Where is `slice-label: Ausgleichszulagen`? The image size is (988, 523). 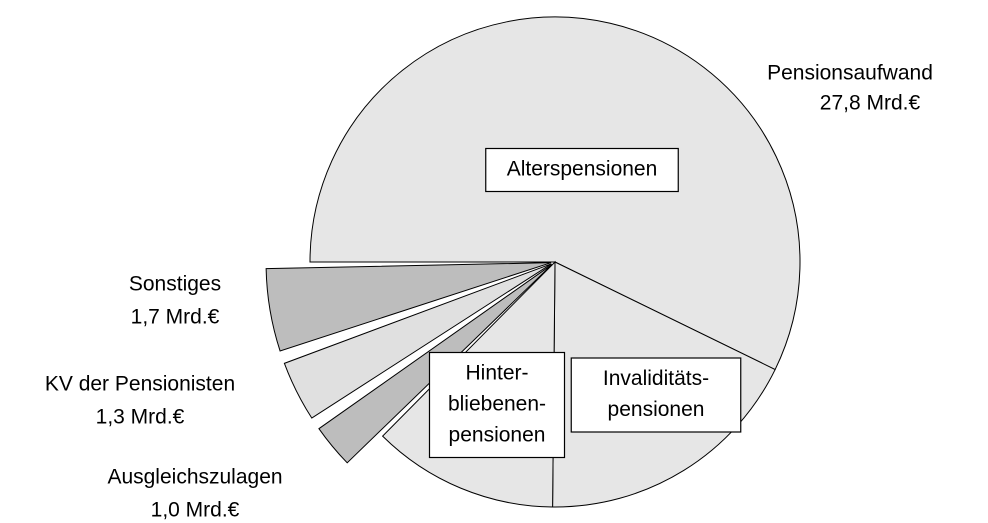
slice-label: Ausgleichszulagen is located at coordinates (194, 477).